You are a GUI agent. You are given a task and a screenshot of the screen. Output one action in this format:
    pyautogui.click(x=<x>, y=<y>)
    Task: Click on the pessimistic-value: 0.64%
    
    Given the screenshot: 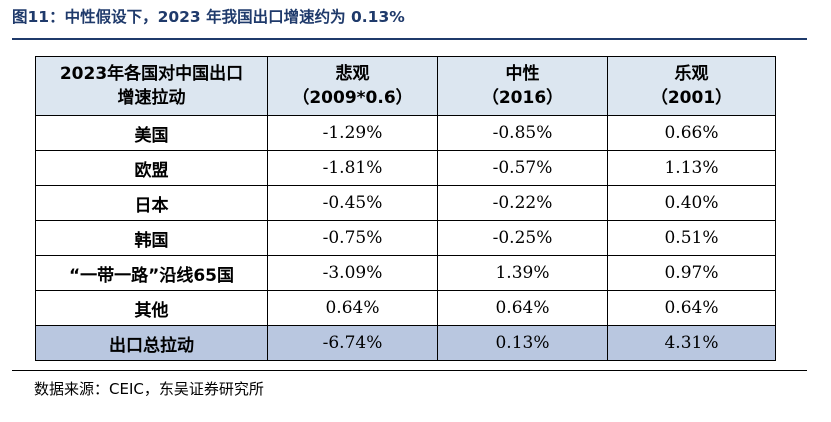 What is the action you would take?
    pyautogui.click(x=352, y=308)
    